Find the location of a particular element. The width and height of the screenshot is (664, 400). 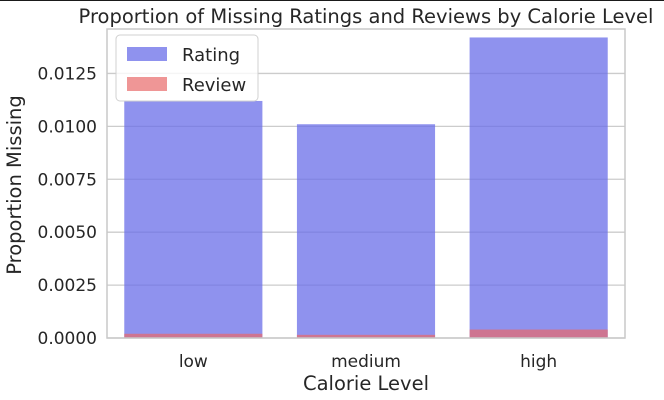

bar-rating-low is located at coordinates (193, 219).